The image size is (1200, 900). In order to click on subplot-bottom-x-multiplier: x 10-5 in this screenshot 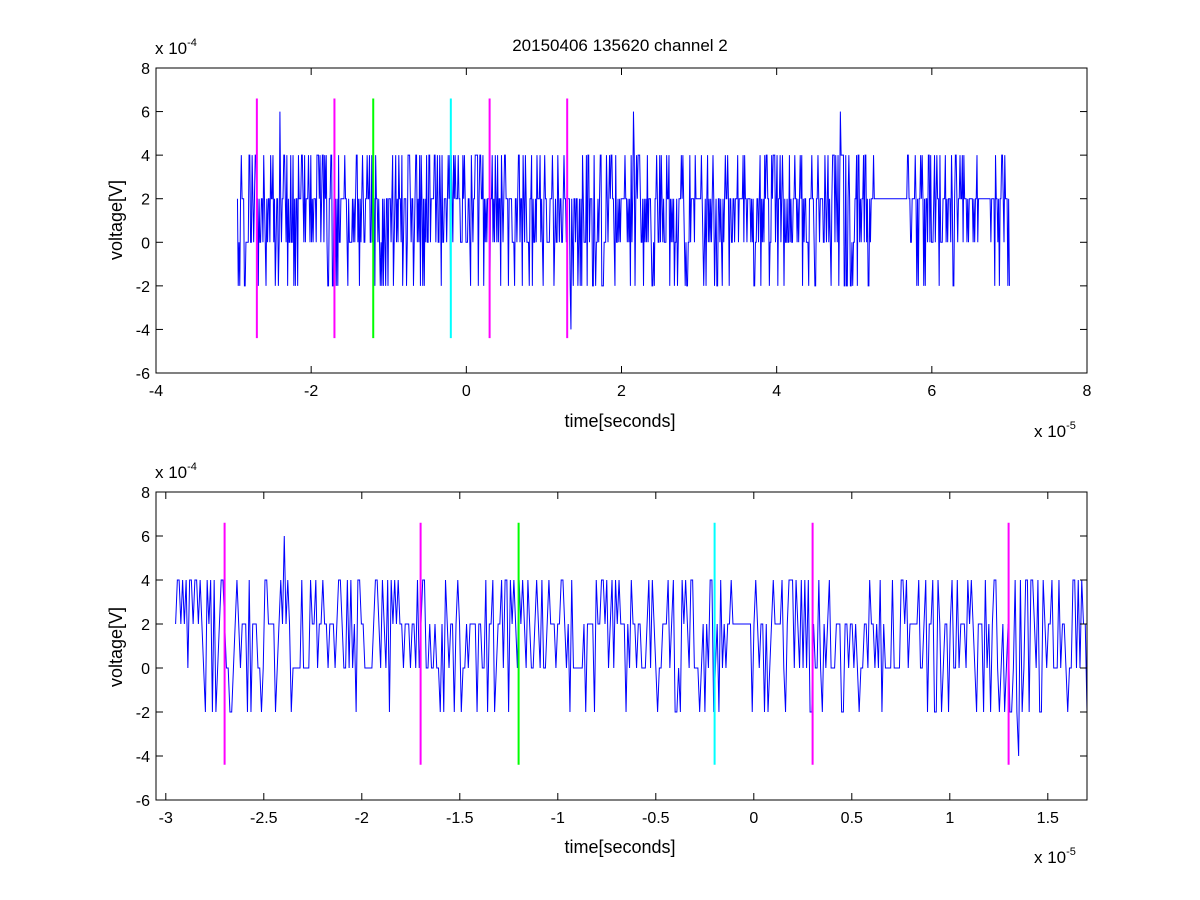, I will do `click(1055, 856)`.